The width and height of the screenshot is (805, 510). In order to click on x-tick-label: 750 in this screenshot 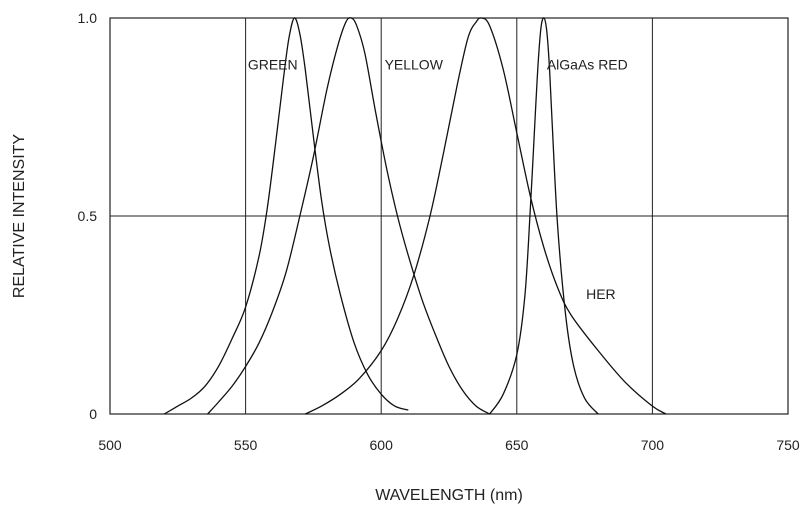, I will do `click(788, 445)`.